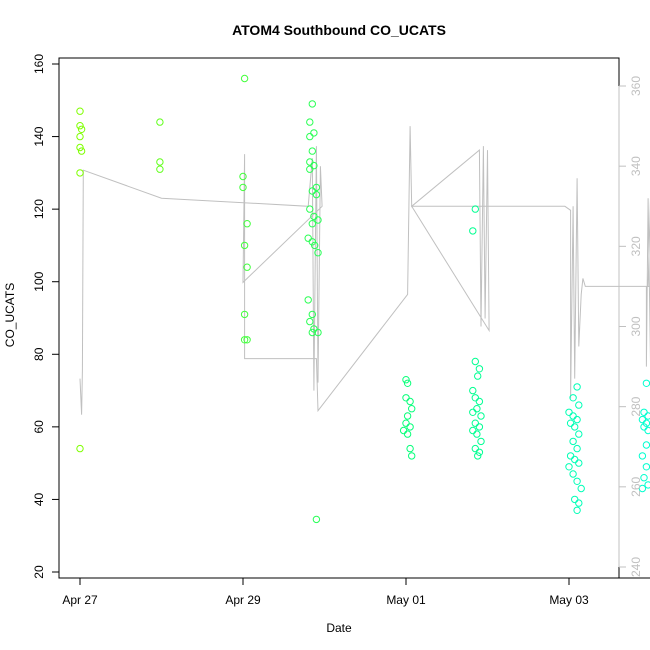  I want to click on y-axis-right: 240 260 280 300 320 340 360, so click(630, 326).